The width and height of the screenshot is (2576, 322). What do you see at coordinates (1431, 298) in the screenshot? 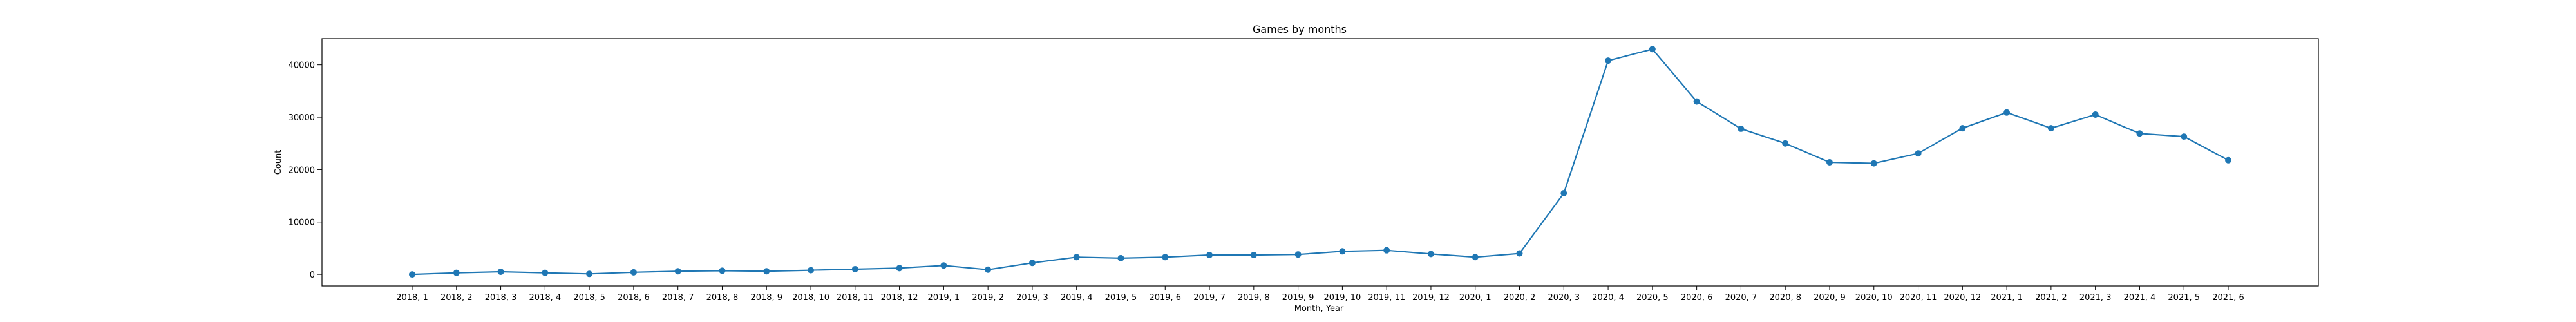
I see `x-tick-label: 2019, 12` at bounding box center [1431, 298].